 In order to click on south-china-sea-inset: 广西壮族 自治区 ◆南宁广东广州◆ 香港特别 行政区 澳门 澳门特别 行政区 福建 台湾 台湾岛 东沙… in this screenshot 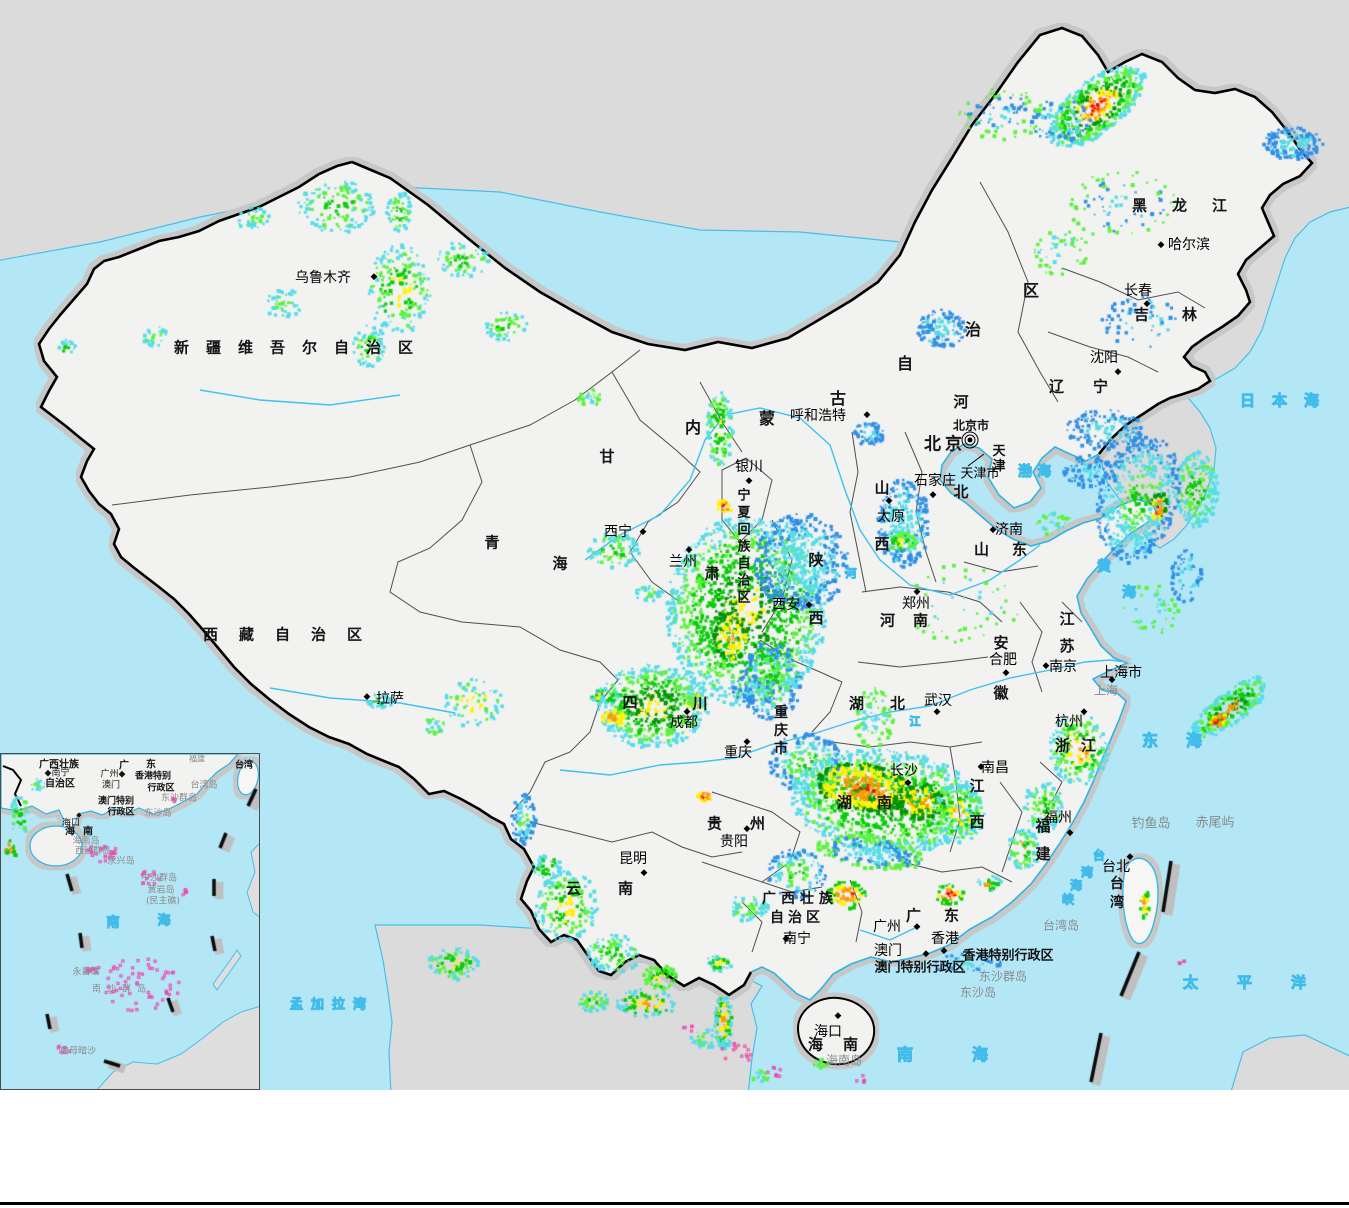, I will do `click(130, 921)`.